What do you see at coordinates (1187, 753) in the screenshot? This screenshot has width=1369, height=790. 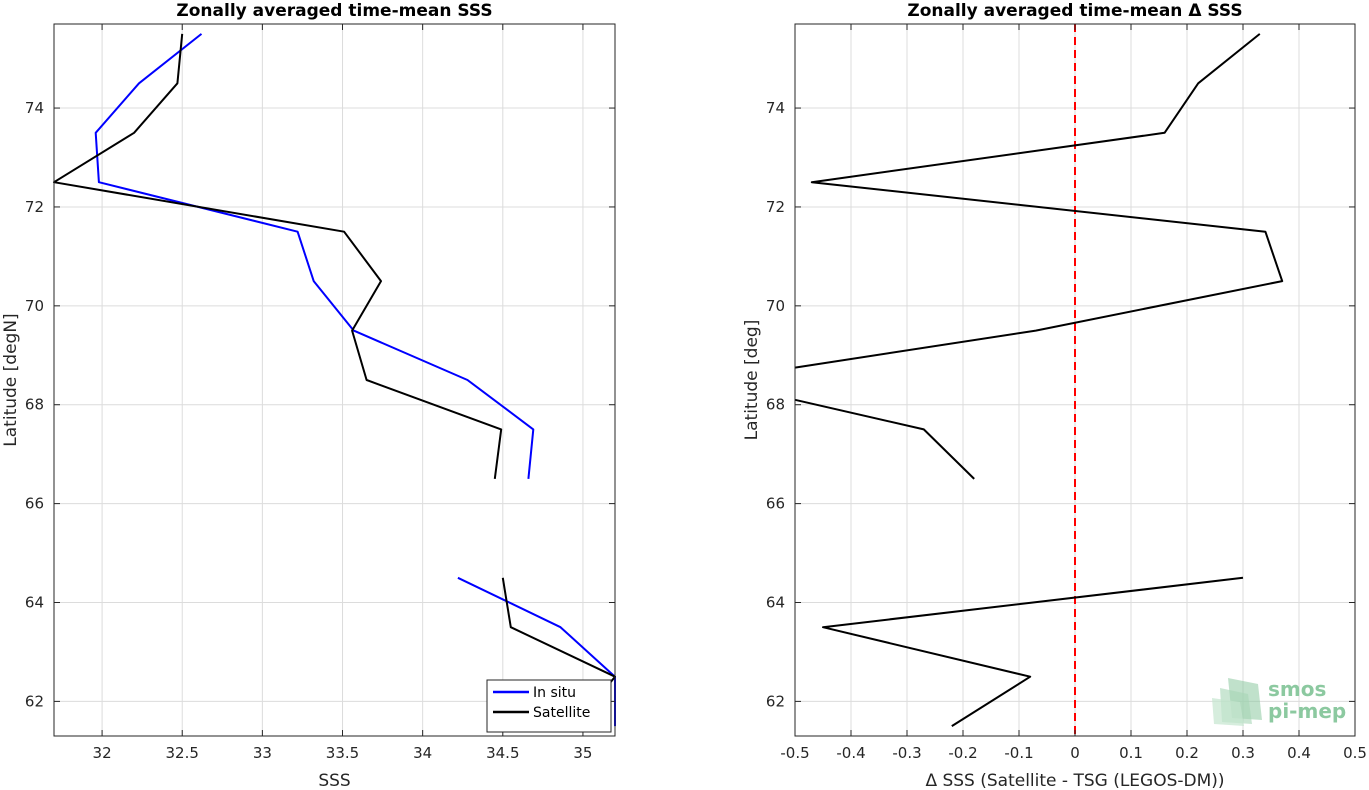 I see `x-tick-label: 0.2` at bounding box center [1187, 753].